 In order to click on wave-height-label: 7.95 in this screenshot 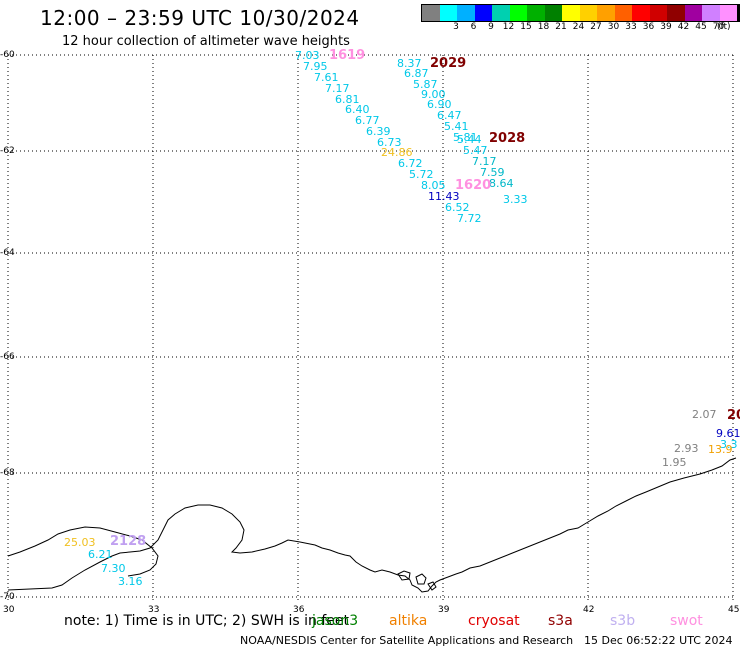, I will do `click(315, 66)`.